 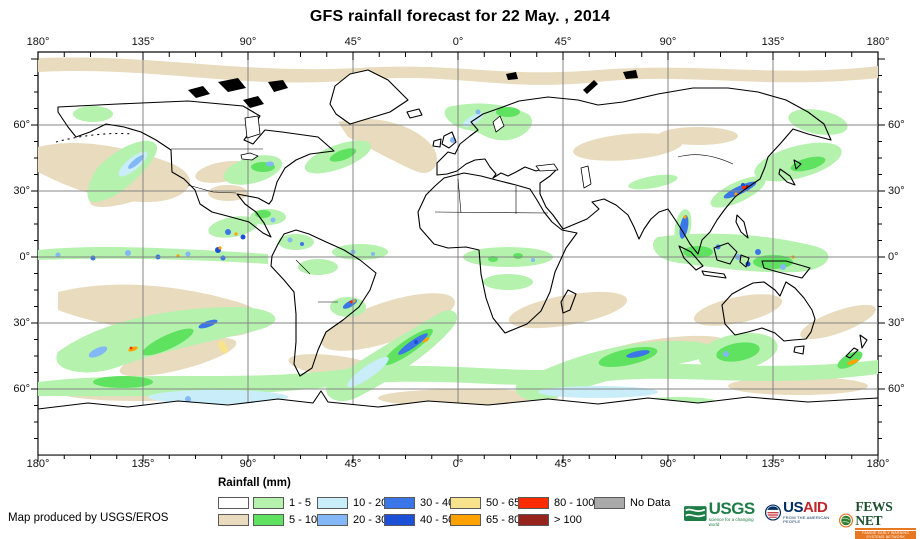 What do you see at coordinates (773, 512) in the screenshot?
I see `usaid-seal-icon` at bounding box center [773, 512].